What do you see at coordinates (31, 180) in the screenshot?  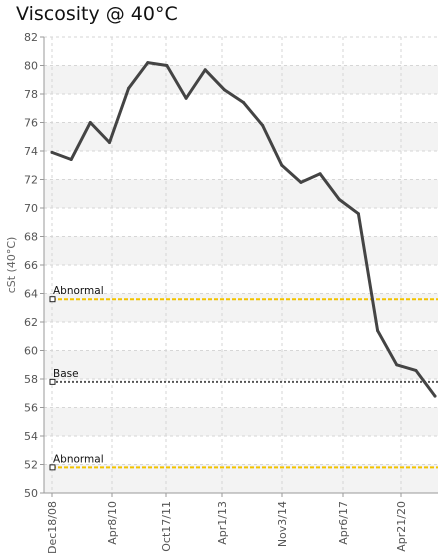 I see `y-tick-label: 72` at bounding box center [31, 180].